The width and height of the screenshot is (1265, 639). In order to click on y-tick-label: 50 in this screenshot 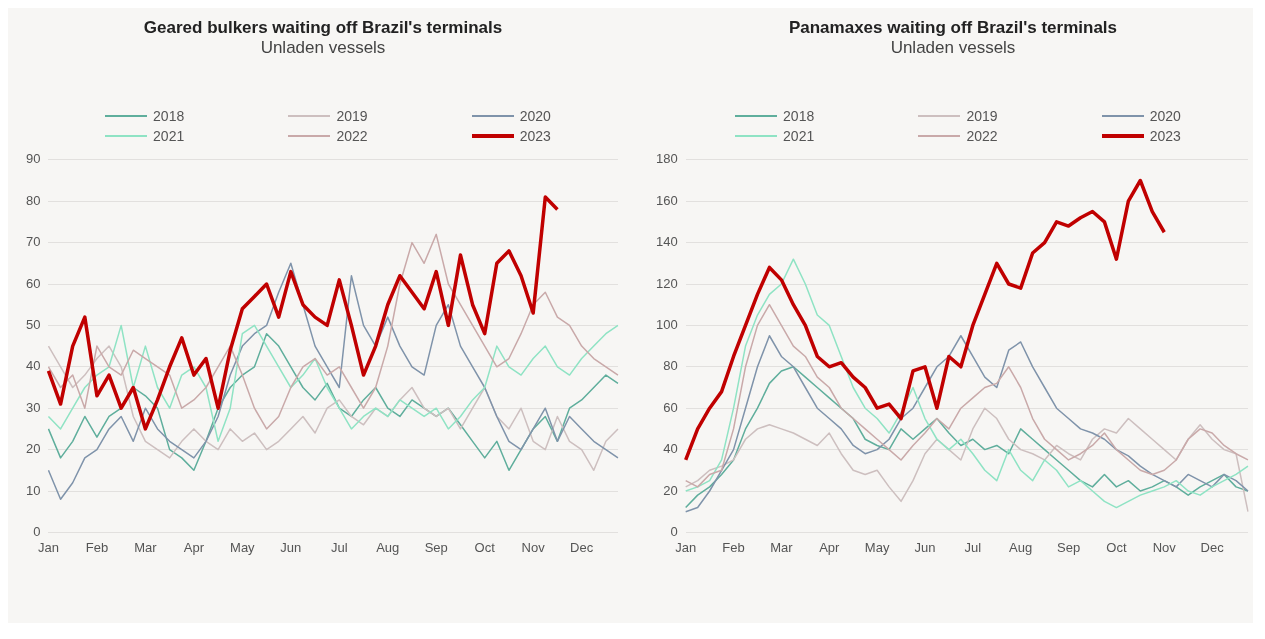, I will do `click(33, 324)`.